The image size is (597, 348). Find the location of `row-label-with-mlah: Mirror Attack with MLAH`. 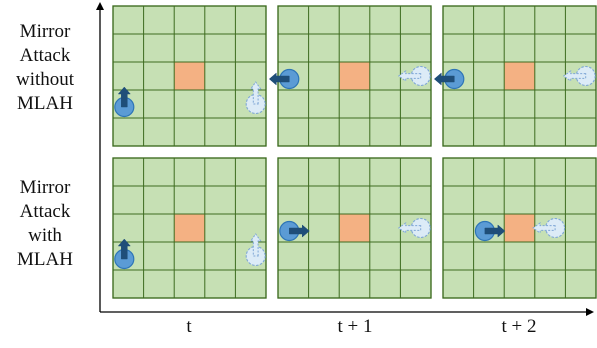

row-label-with-mlah: Mirror Attack with MLAH is located at coordinates (45, 223).